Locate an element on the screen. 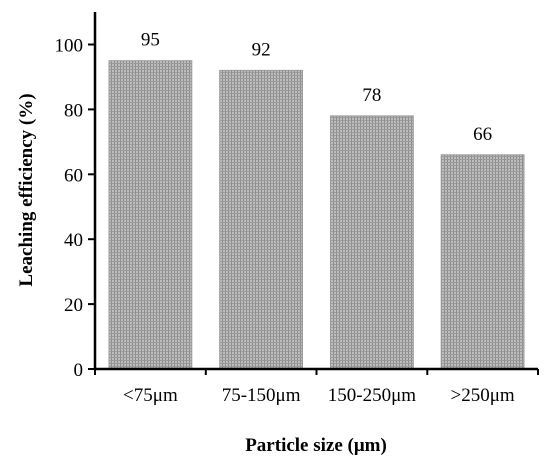  data-label-3: 78 is located at coordinates (371, 95).